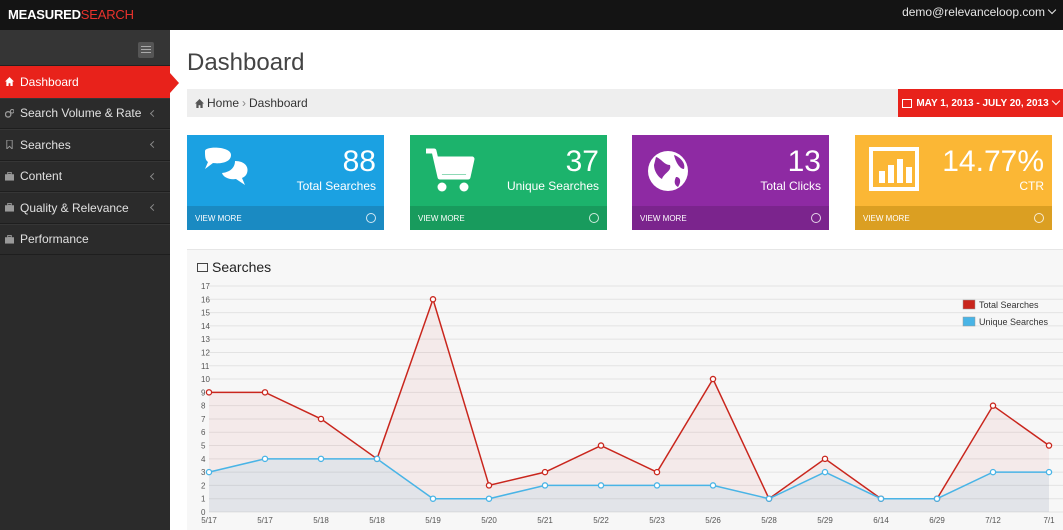  What do you see at coordinates (1009, 305) in the screenshot?
I see `legend-label: Total Searches` at bounding box center [1009, 305].